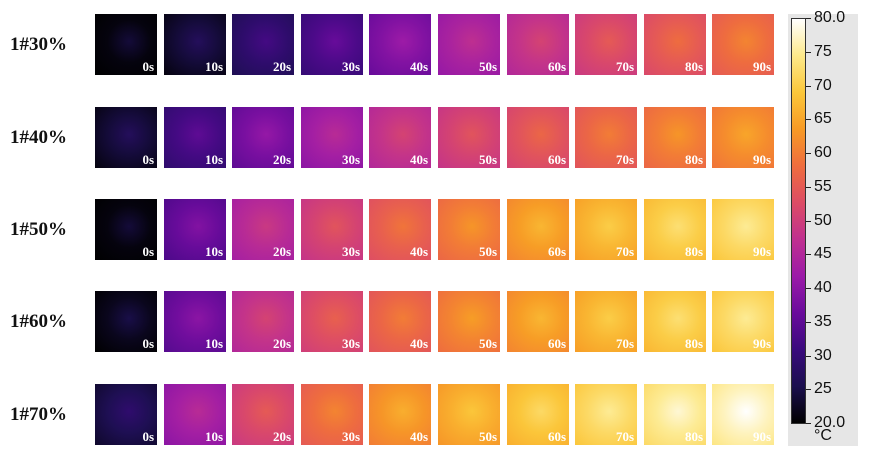 The height and width of the screenshot is (461, 870). Describe the element at coordinates (38, 321) in the screenshot. I see `row-label: 1#60%` at that location.